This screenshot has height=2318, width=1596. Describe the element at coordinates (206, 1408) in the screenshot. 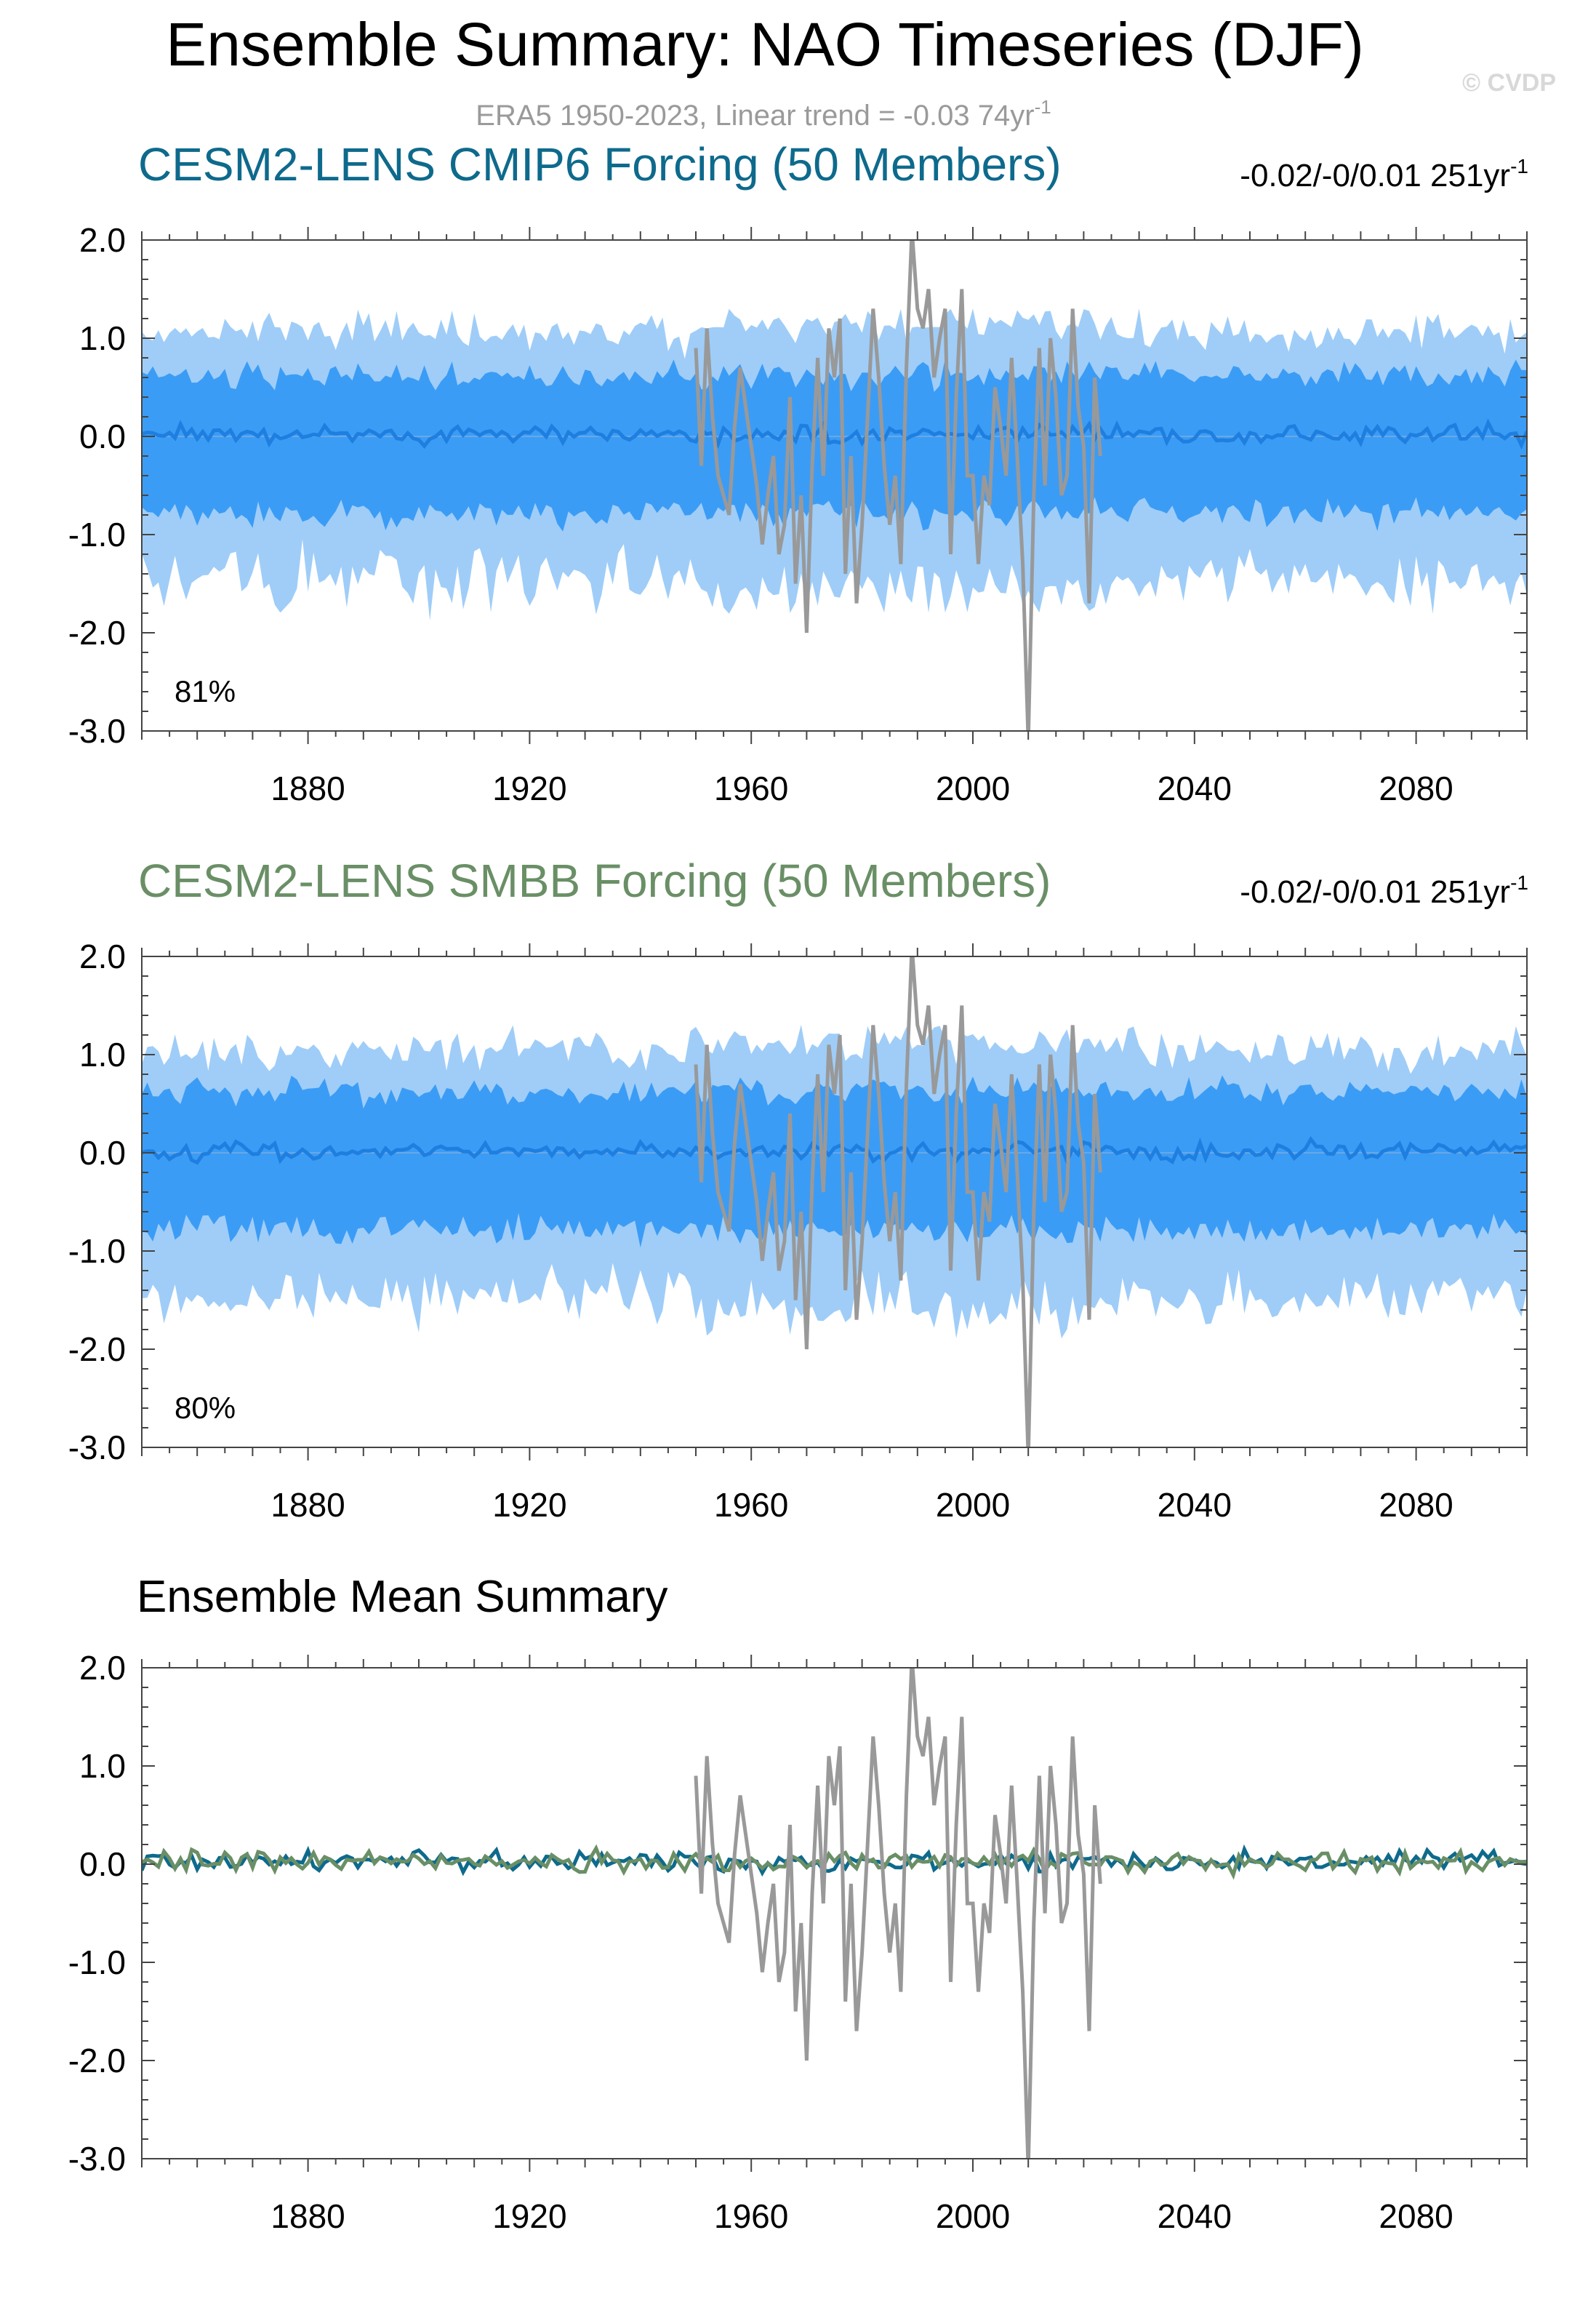

I see `pattern-correlation-label: 80%` at that location.